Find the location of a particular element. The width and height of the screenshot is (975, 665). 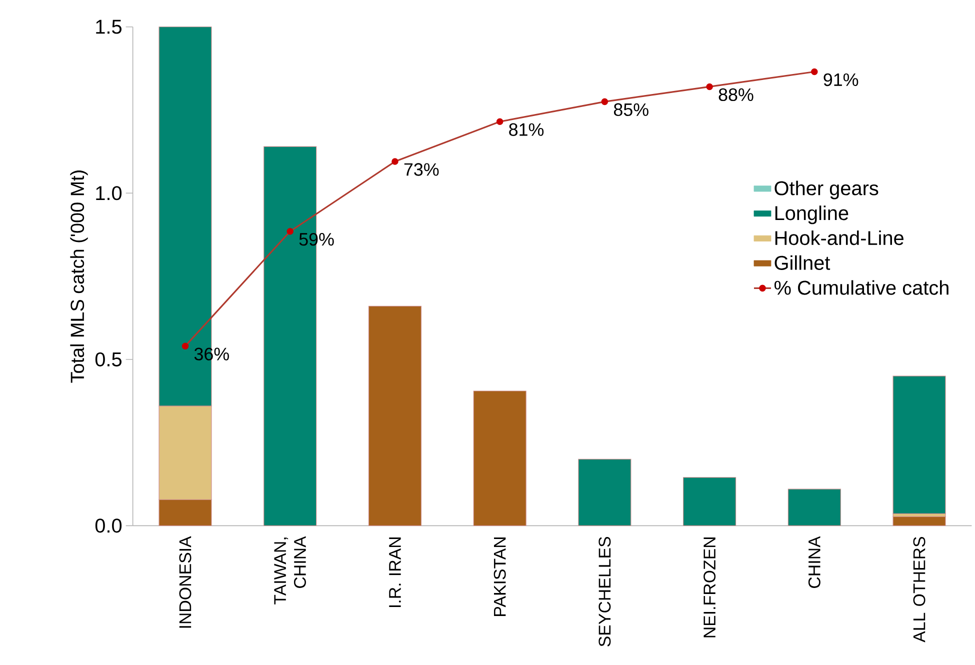

legend-label: Gillnet is located at coordinates (802, 262).